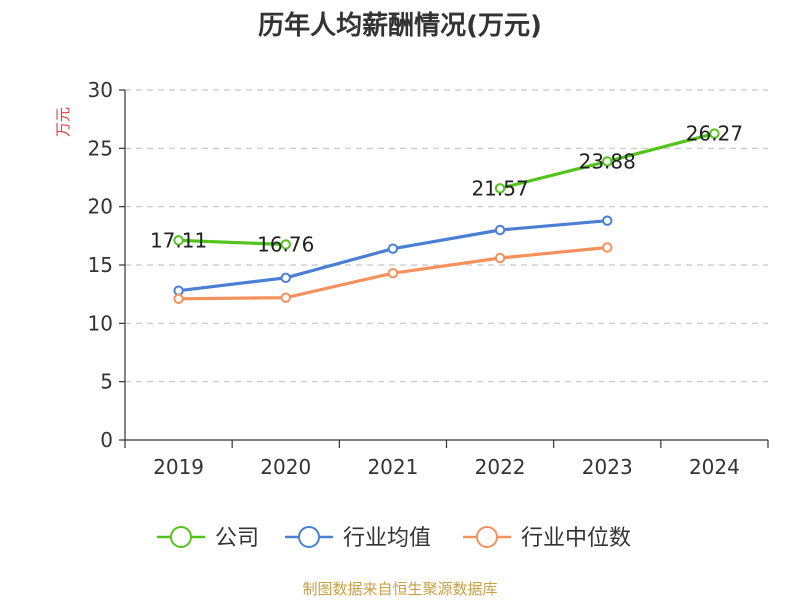 The height and width of the screenshot is (600, 800). Describe the element at coordinates (392, 467) in the screenshot. I see `x-tick-label: 2021` at that location.